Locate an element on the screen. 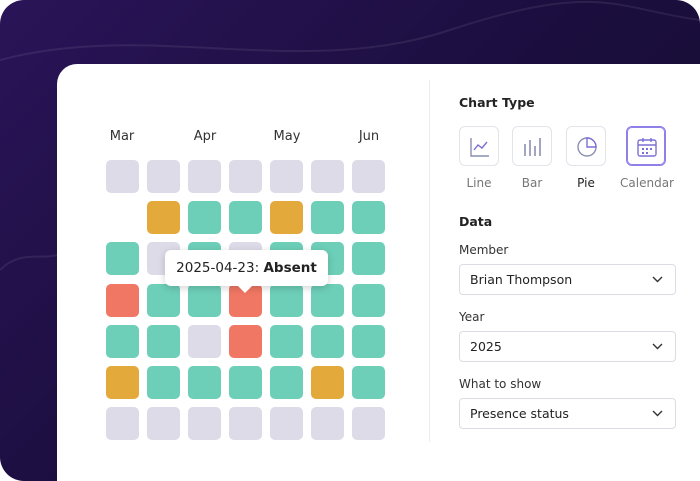 The width and height of the screenshot is (700, 481). month-label: May is located at coordinates (287, 136).